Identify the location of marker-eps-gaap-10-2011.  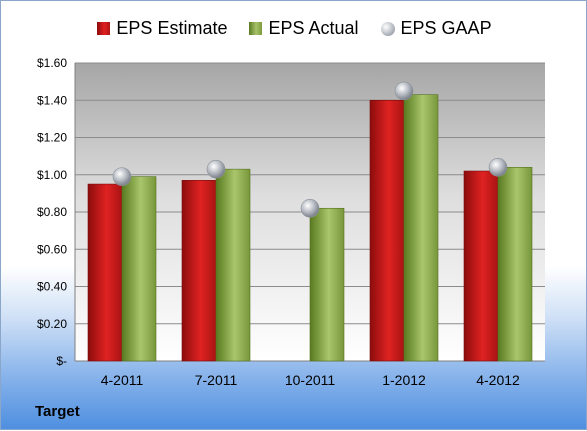
(310, 208).